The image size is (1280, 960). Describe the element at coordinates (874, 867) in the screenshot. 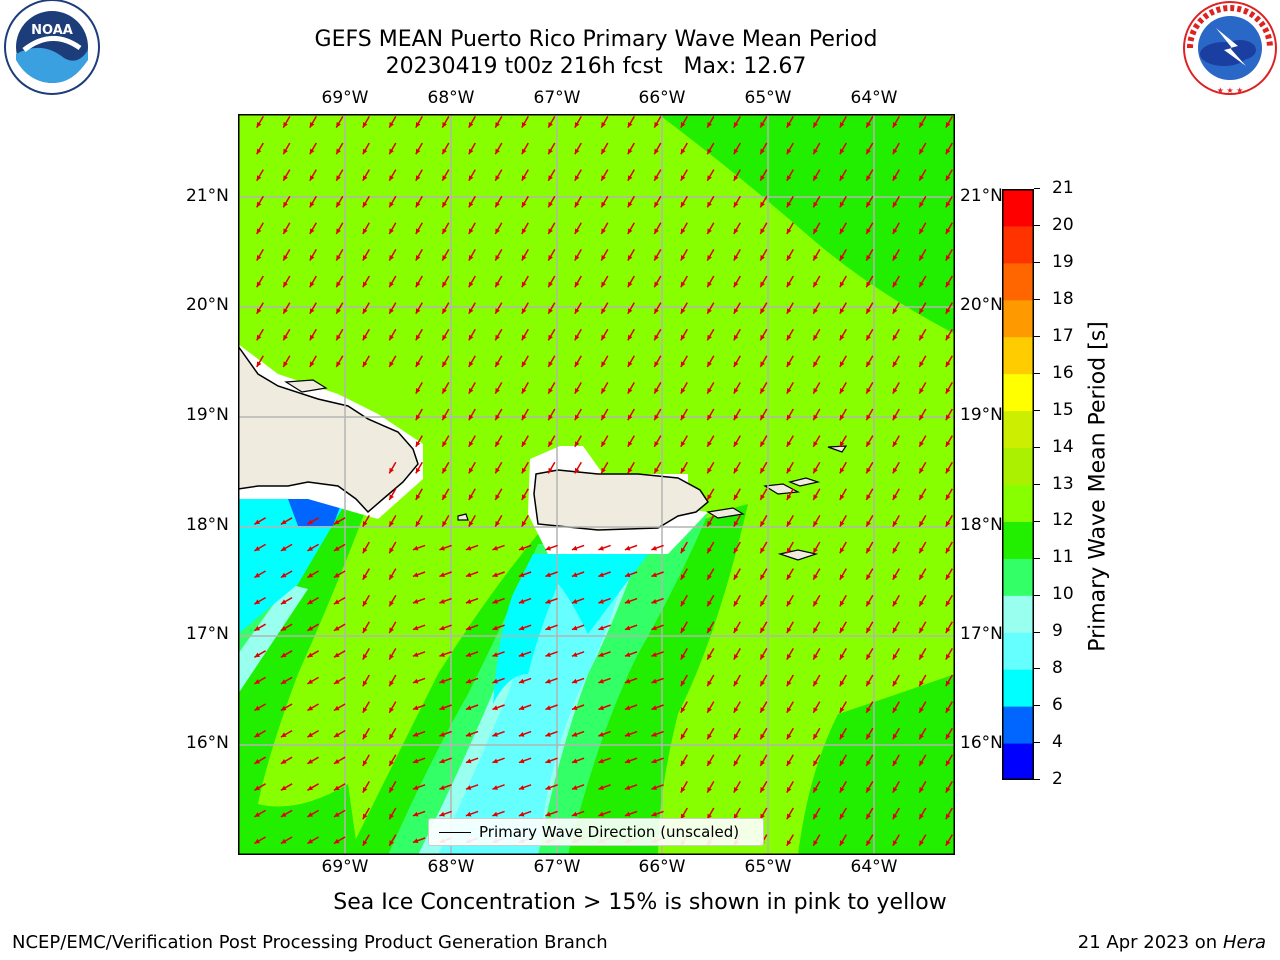

I see `lon-label-bottom: 64°W` at that location.